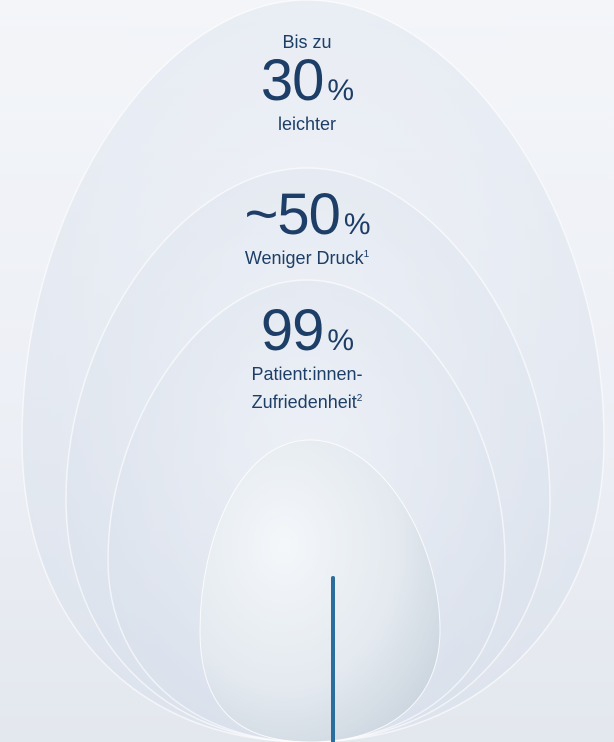 Image resolution: width=614 pixels, height=742 pixels. Describe the element at coordinates (292, 81) in the screenshot. I see `stat-lighter-number: 30` at that location.